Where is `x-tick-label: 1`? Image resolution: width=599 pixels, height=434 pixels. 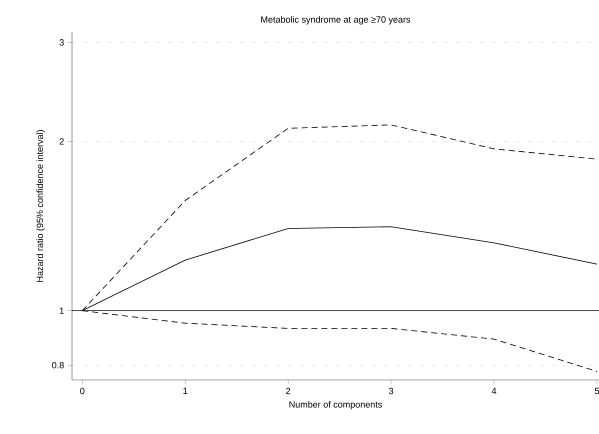 x-tick-label: 1 is located at coordinates (185, 391).